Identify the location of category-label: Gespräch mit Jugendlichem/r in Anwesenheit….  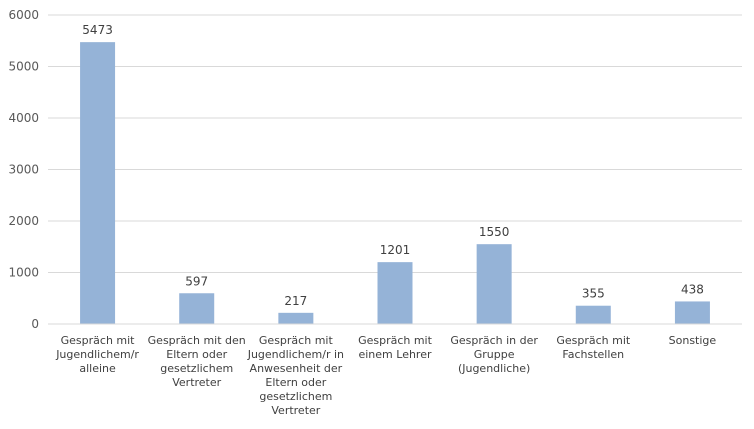
(295, 375).